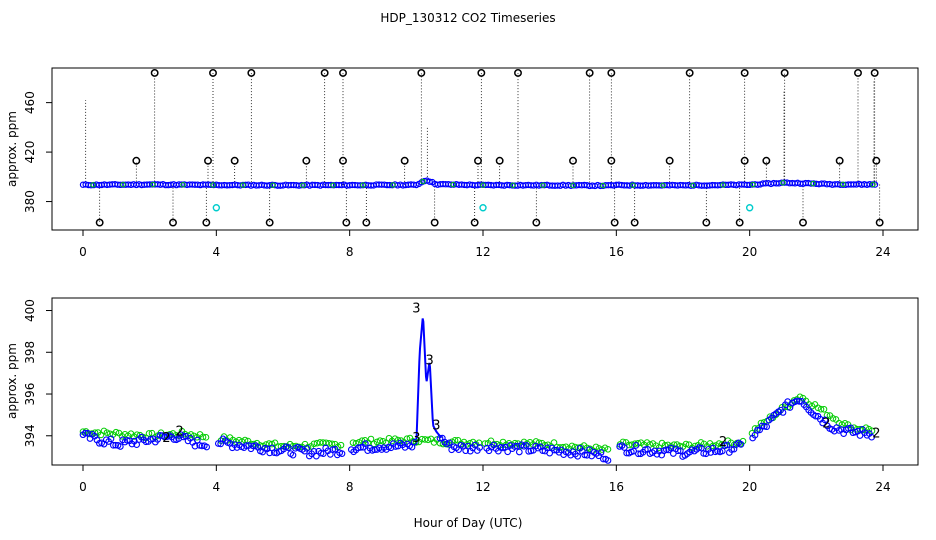 This screenshot has height=540, width=936. I want to click on top-x-tick-label: 16, so click(616, 252).